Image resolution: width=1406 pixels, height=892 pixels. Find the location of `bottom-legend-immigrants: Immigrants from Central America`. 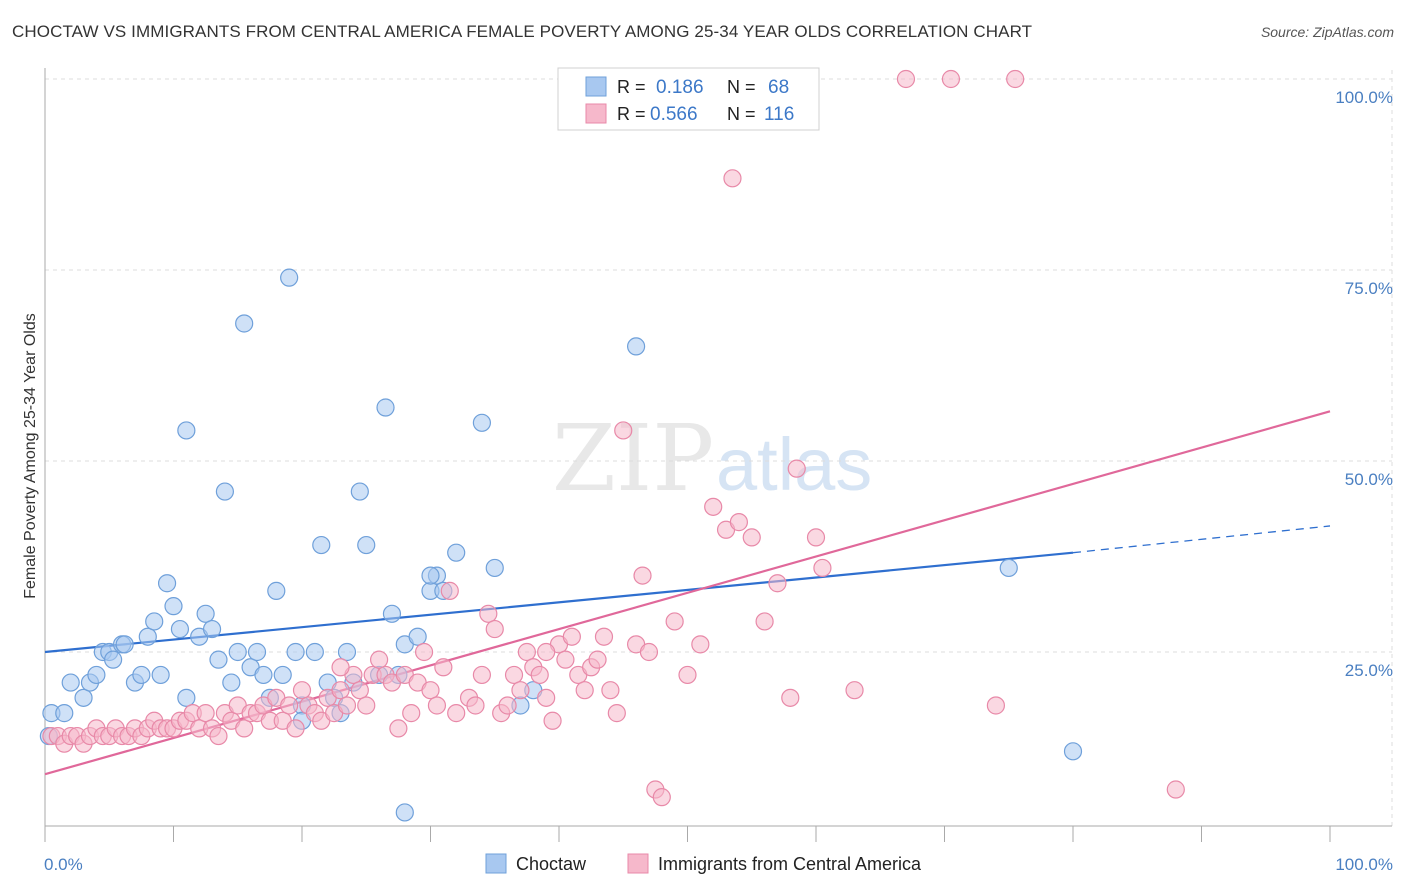

bottom-legend-immigrants: Immigrants from Central America is located at coordinates (790, 864).